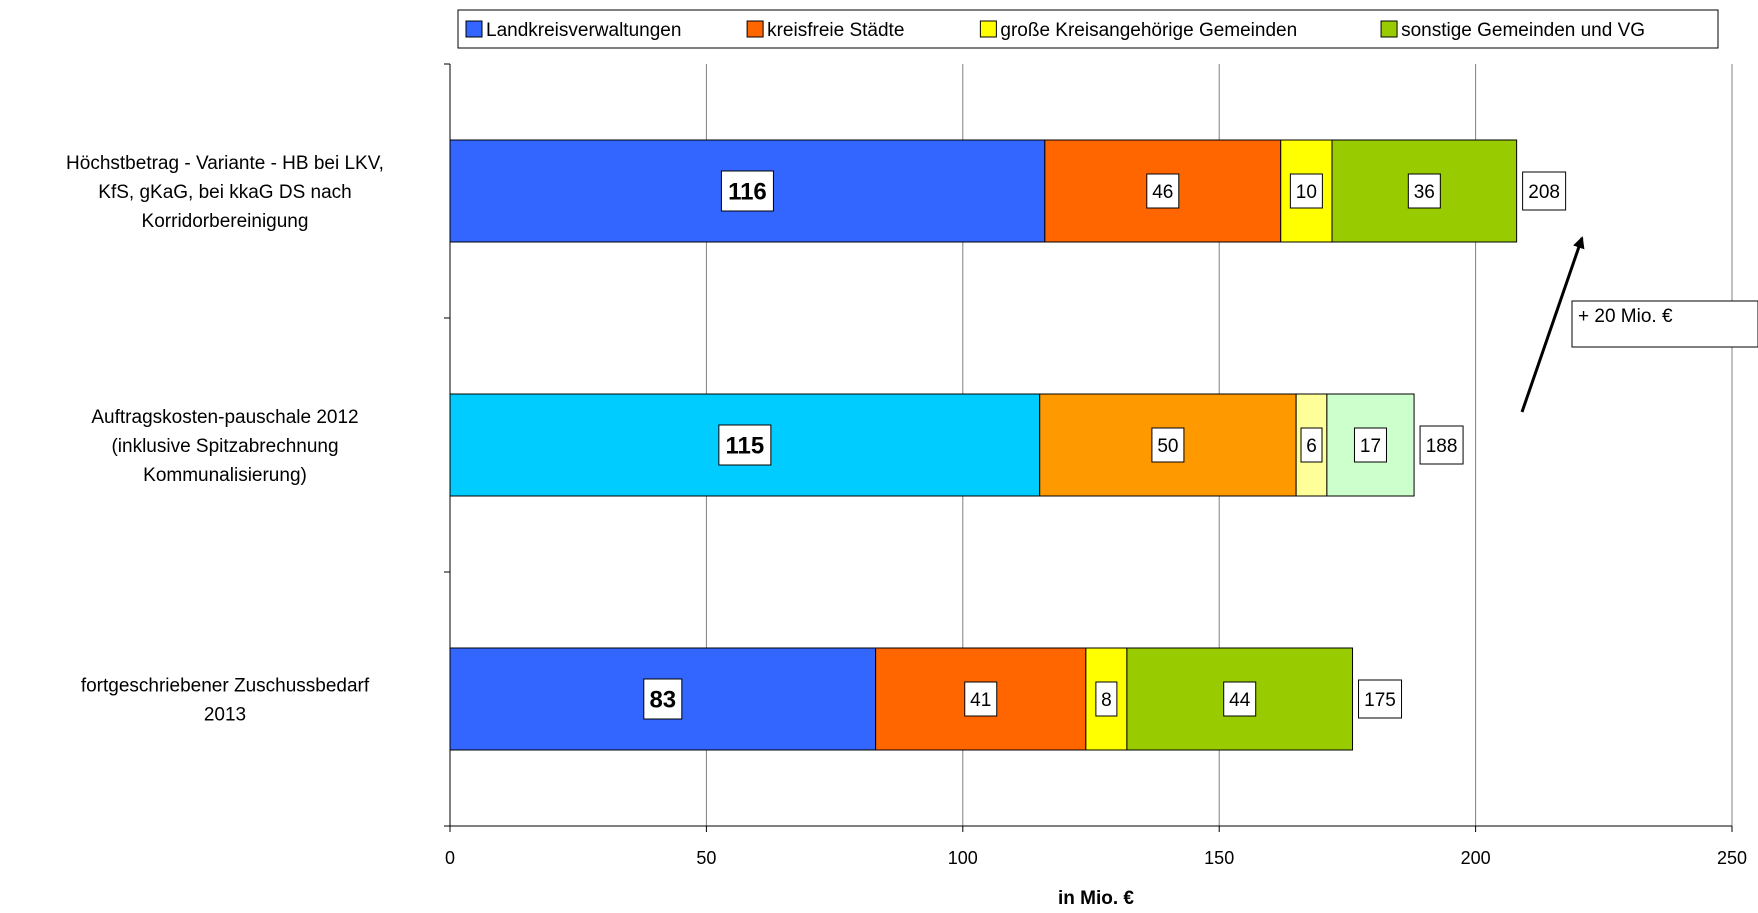  What do you see at coordinates (1476, 858) in the screenshot?
I see `x-tick-label: 200` at bounding box center [1476, 858].